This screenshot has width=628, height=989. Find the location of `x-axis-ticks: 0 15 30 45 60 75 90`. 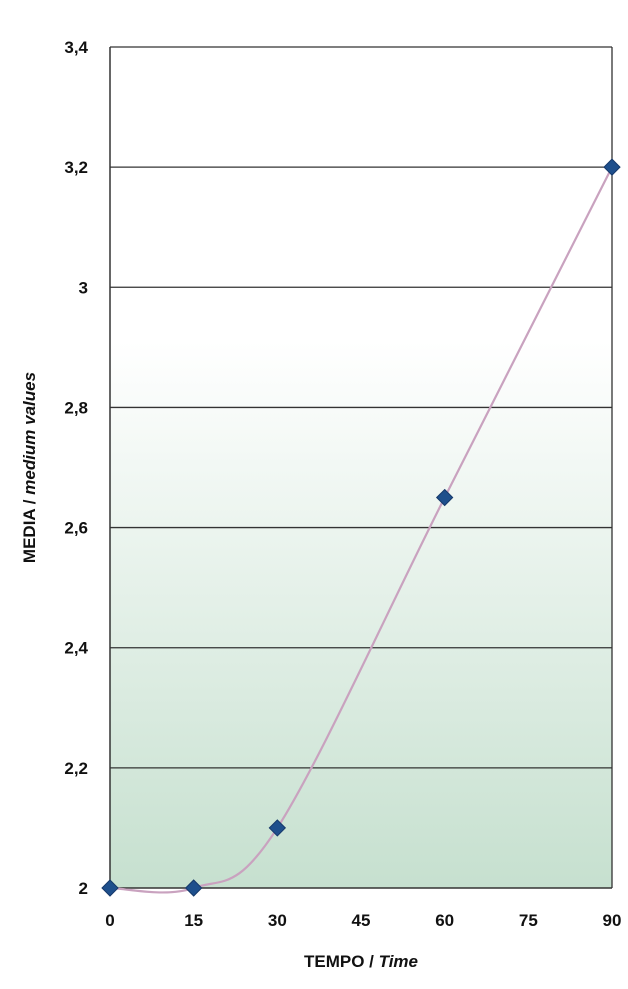

x-axis-ticks: 0 15 30 45 60 75 90 is located at coordinates (363, 920).